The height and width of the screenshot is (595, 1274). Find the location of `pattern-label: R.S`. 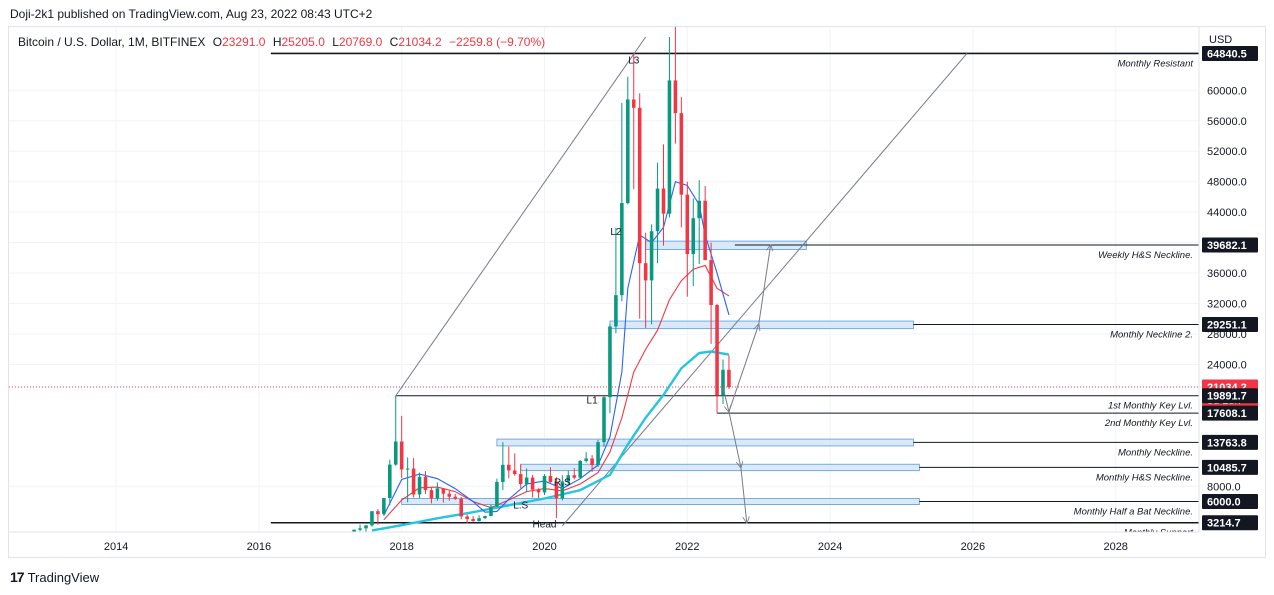

pattern-label: R.S is located at coordinates (562, 483).